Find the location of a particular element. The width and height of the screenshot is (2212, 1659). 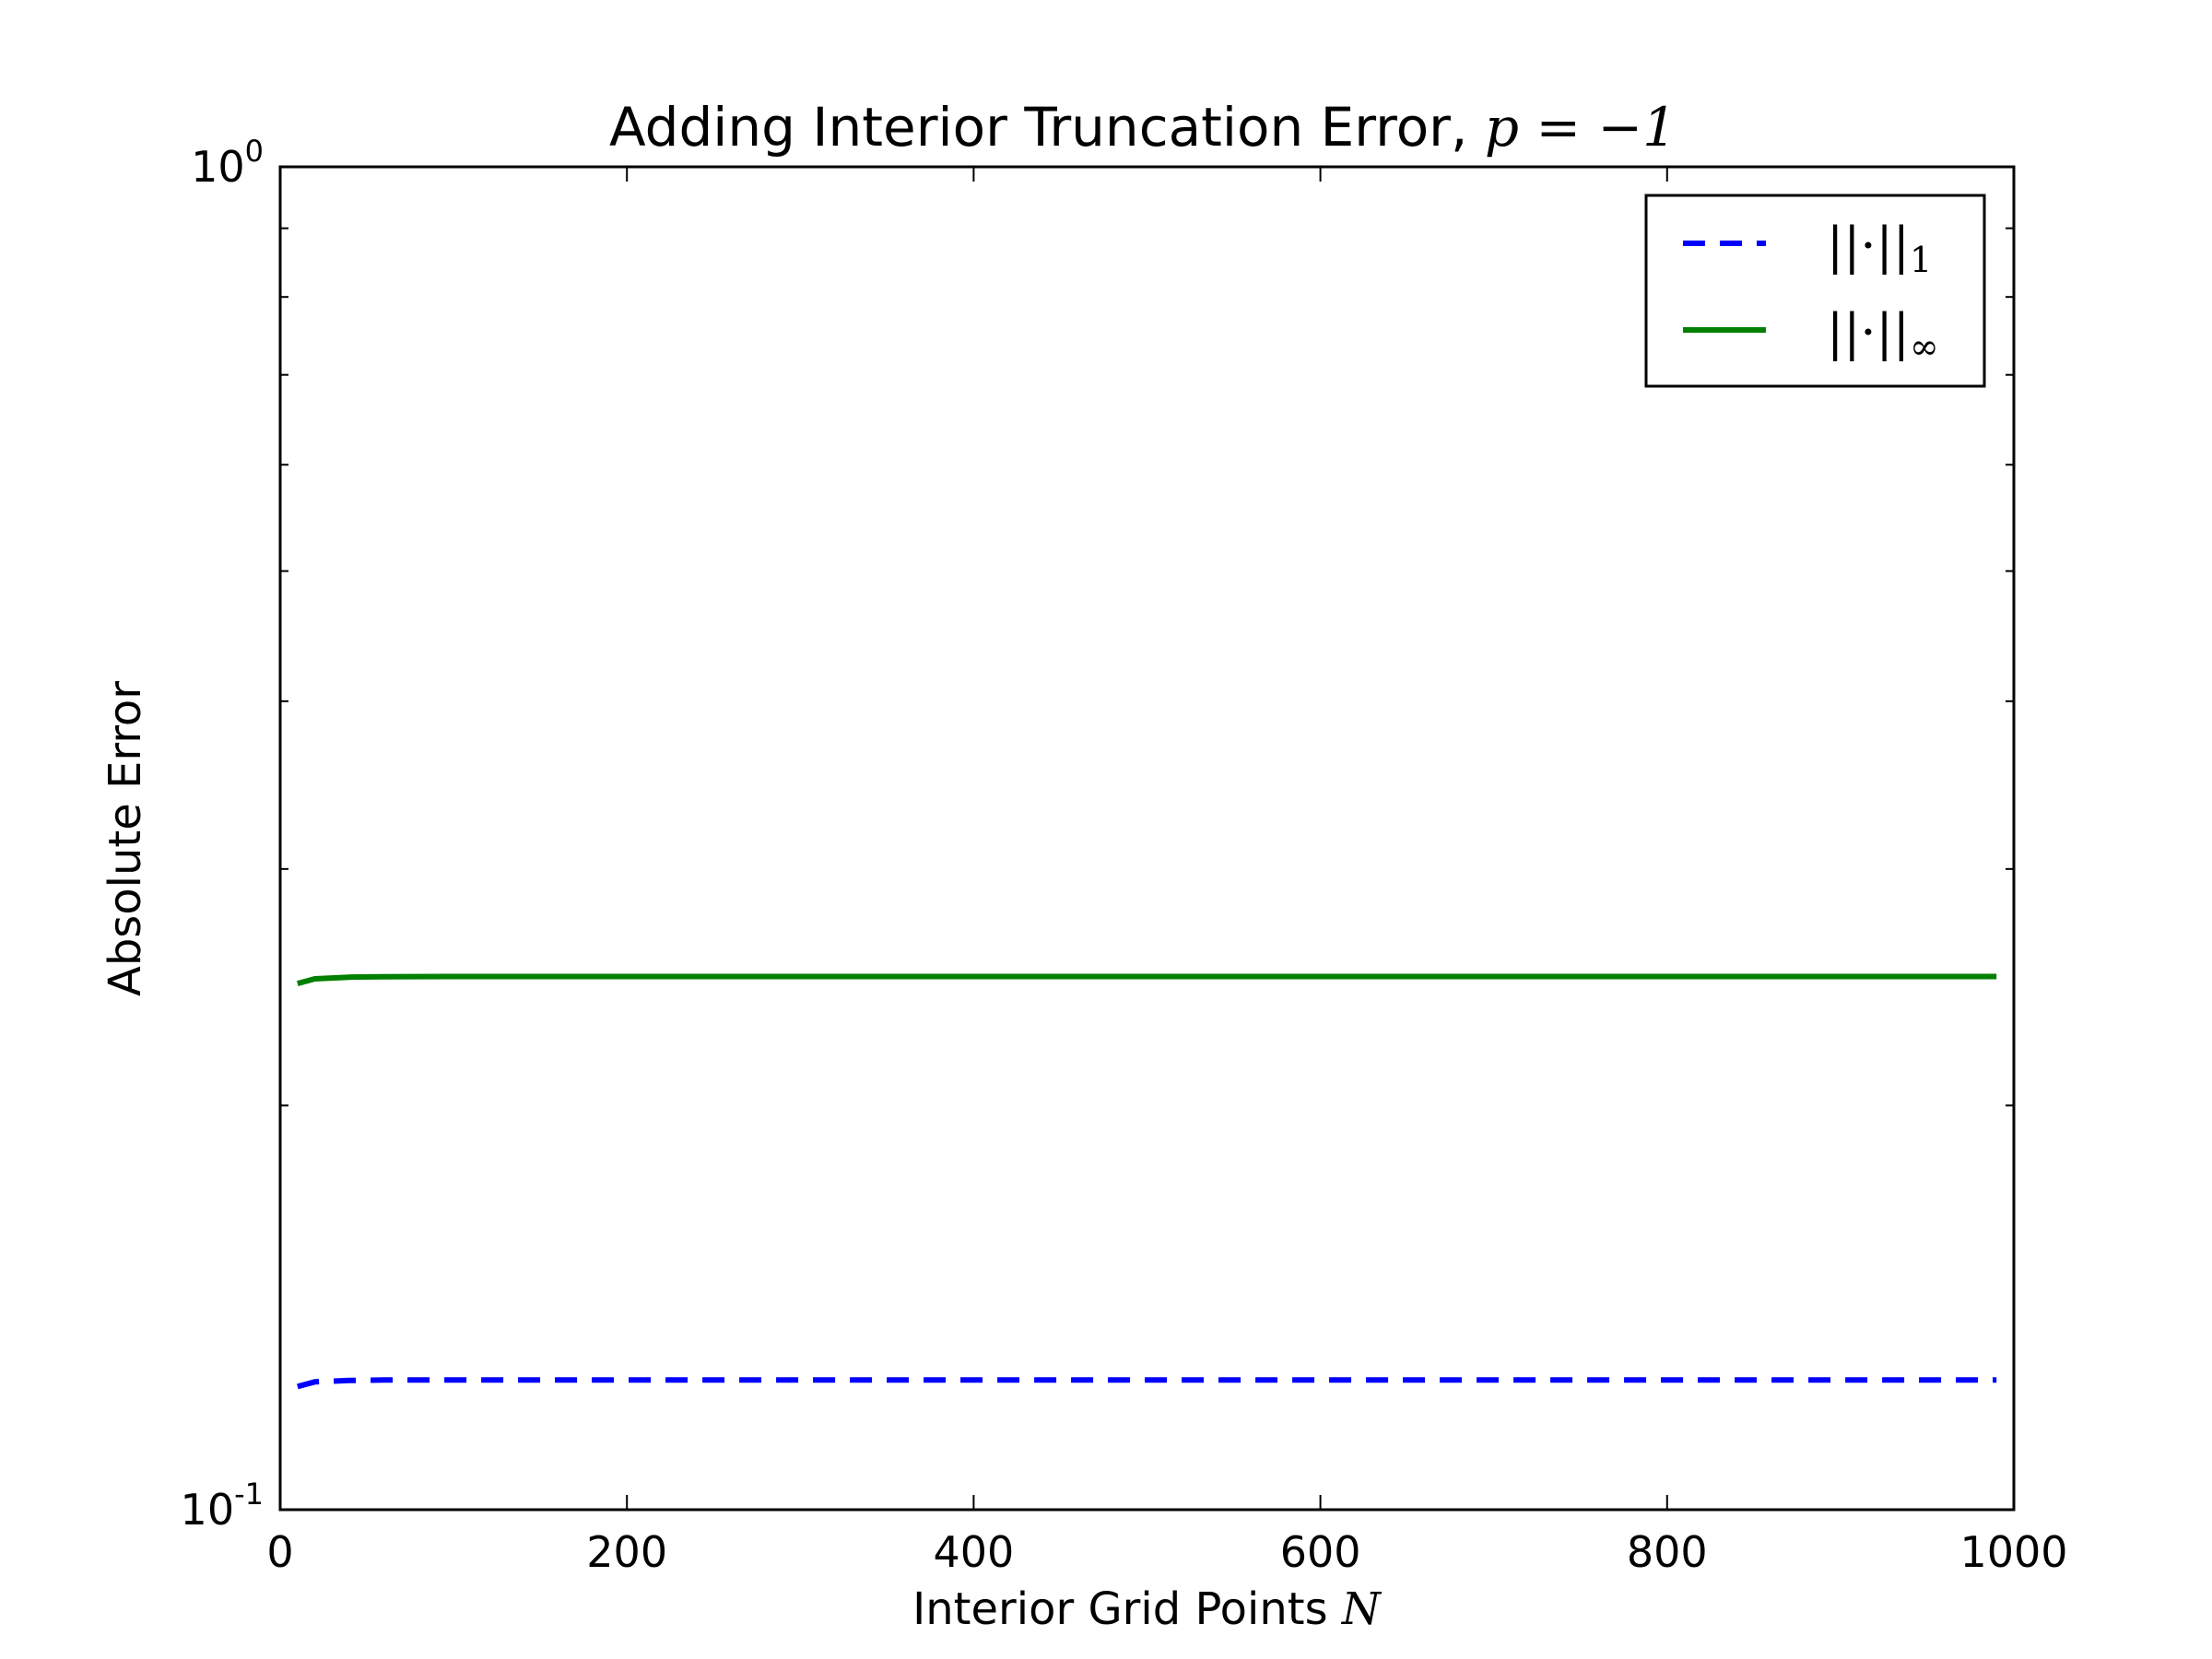

legend-label-l1: ||·||1 is located at coordinates (1879, 248).